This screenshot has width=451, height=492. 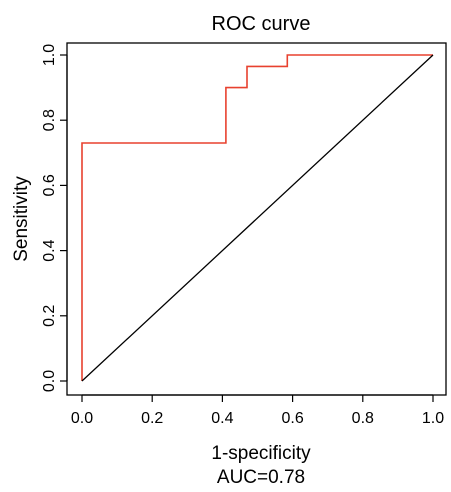 I want to click on x-tick-label: 0.0, so click(x=82, y=418).